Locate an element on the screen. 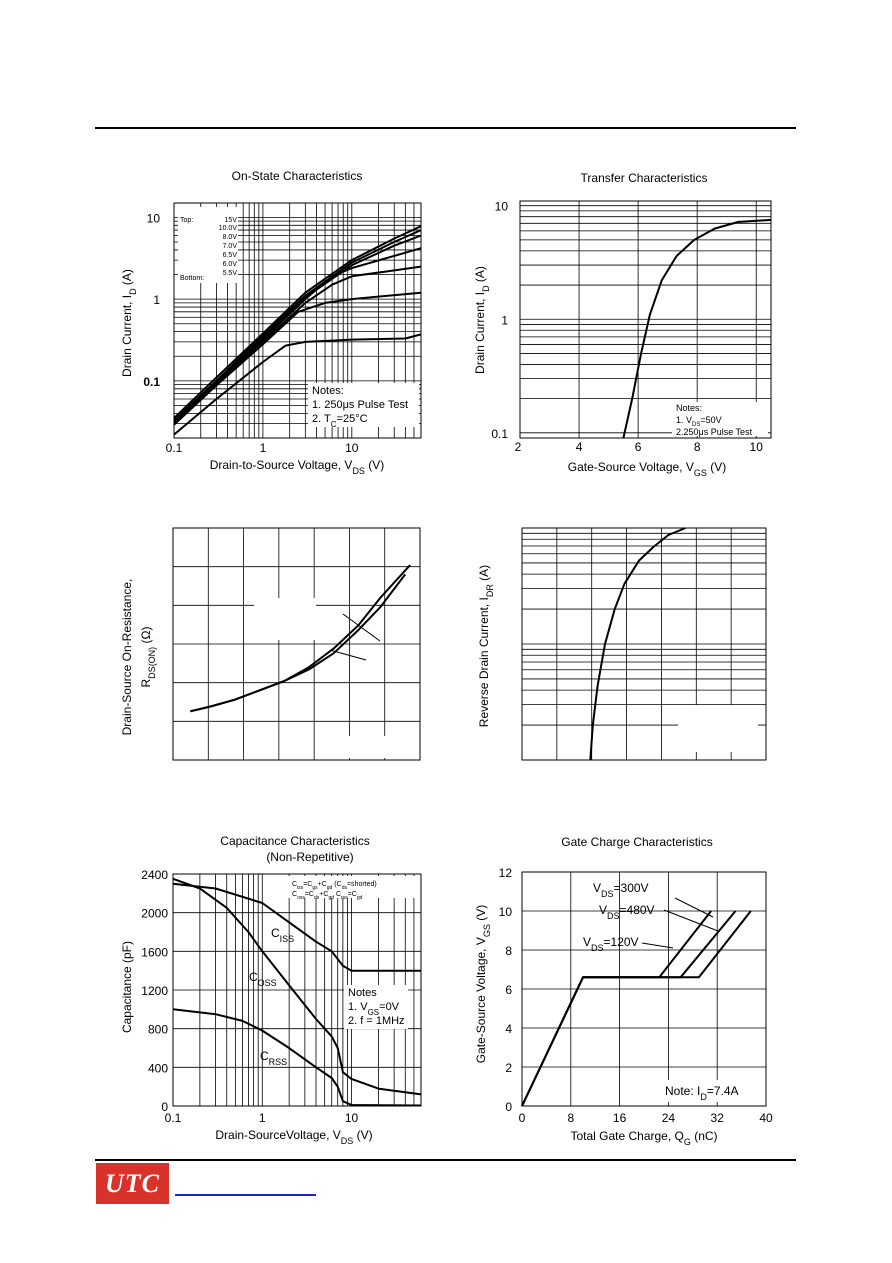 The image size is (892, 1263). legend-entry: 7.0V is located at coordinates (230, 246).